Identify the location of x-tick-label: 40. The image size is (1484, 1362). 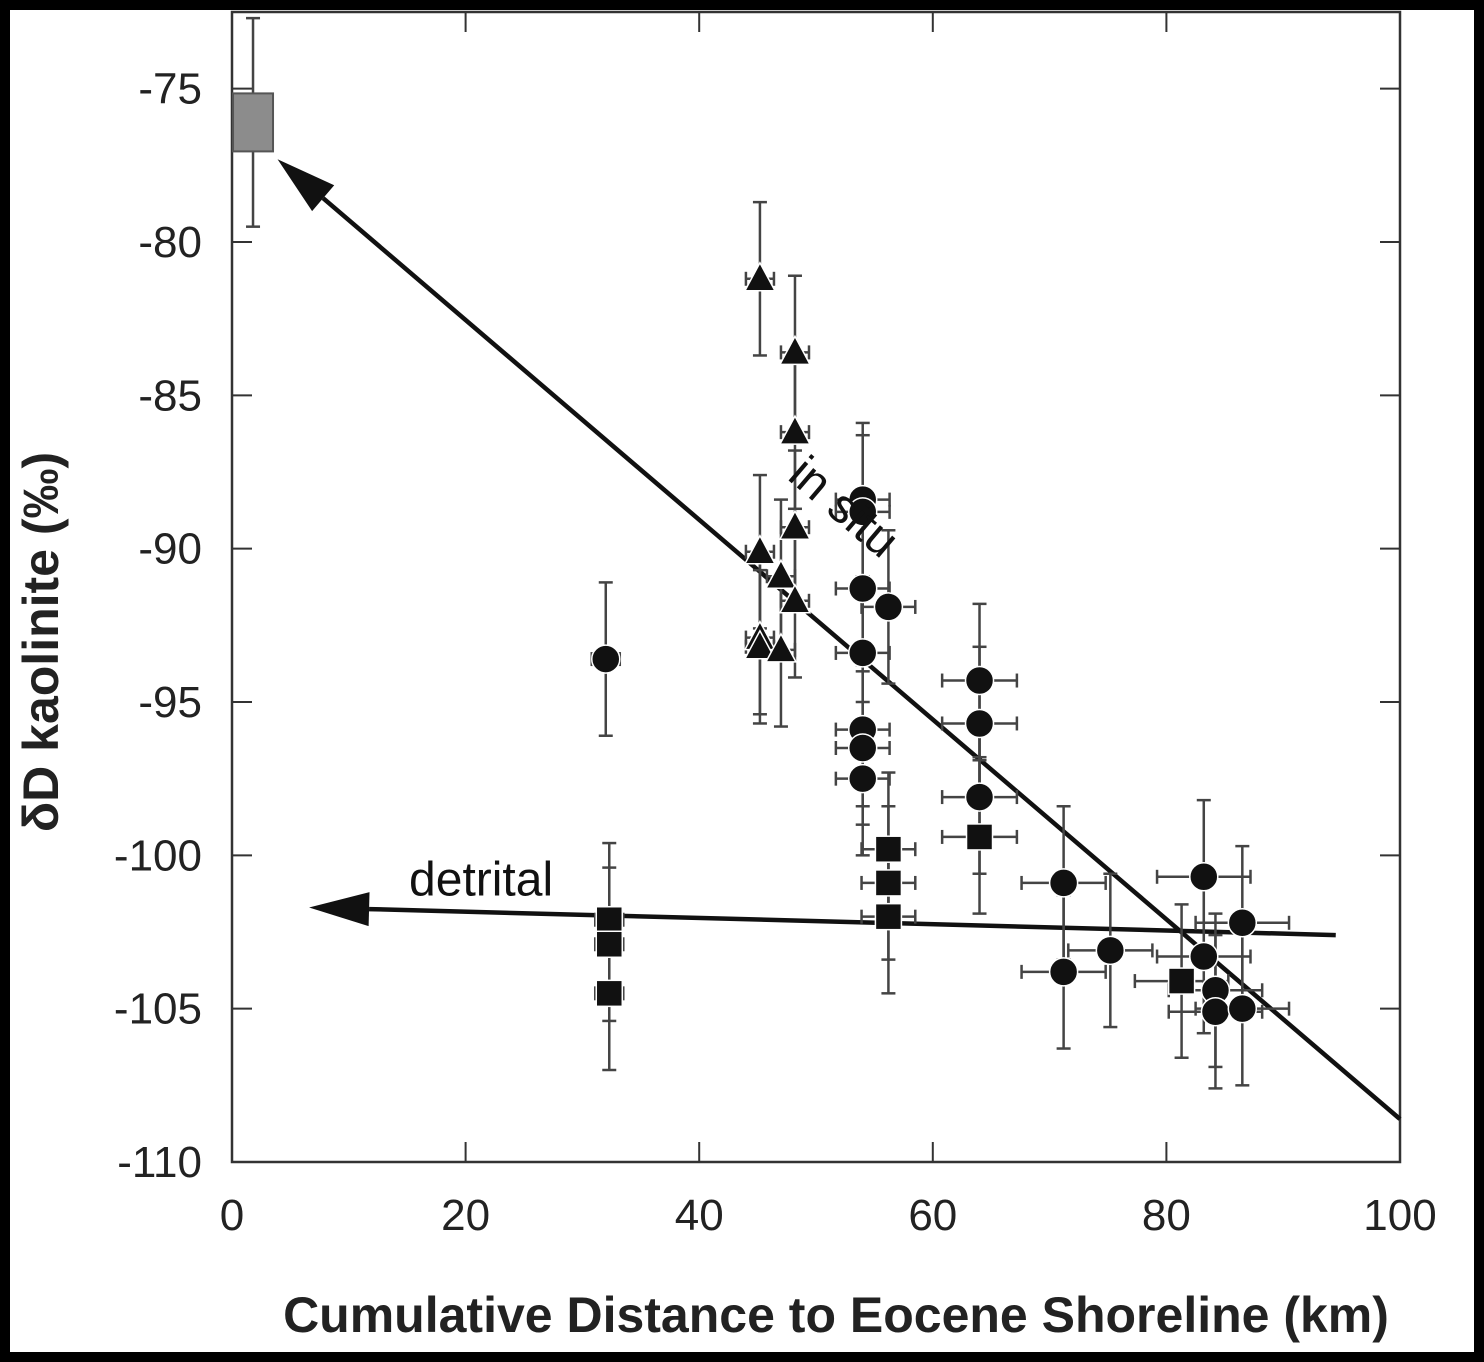
(699, 1215).